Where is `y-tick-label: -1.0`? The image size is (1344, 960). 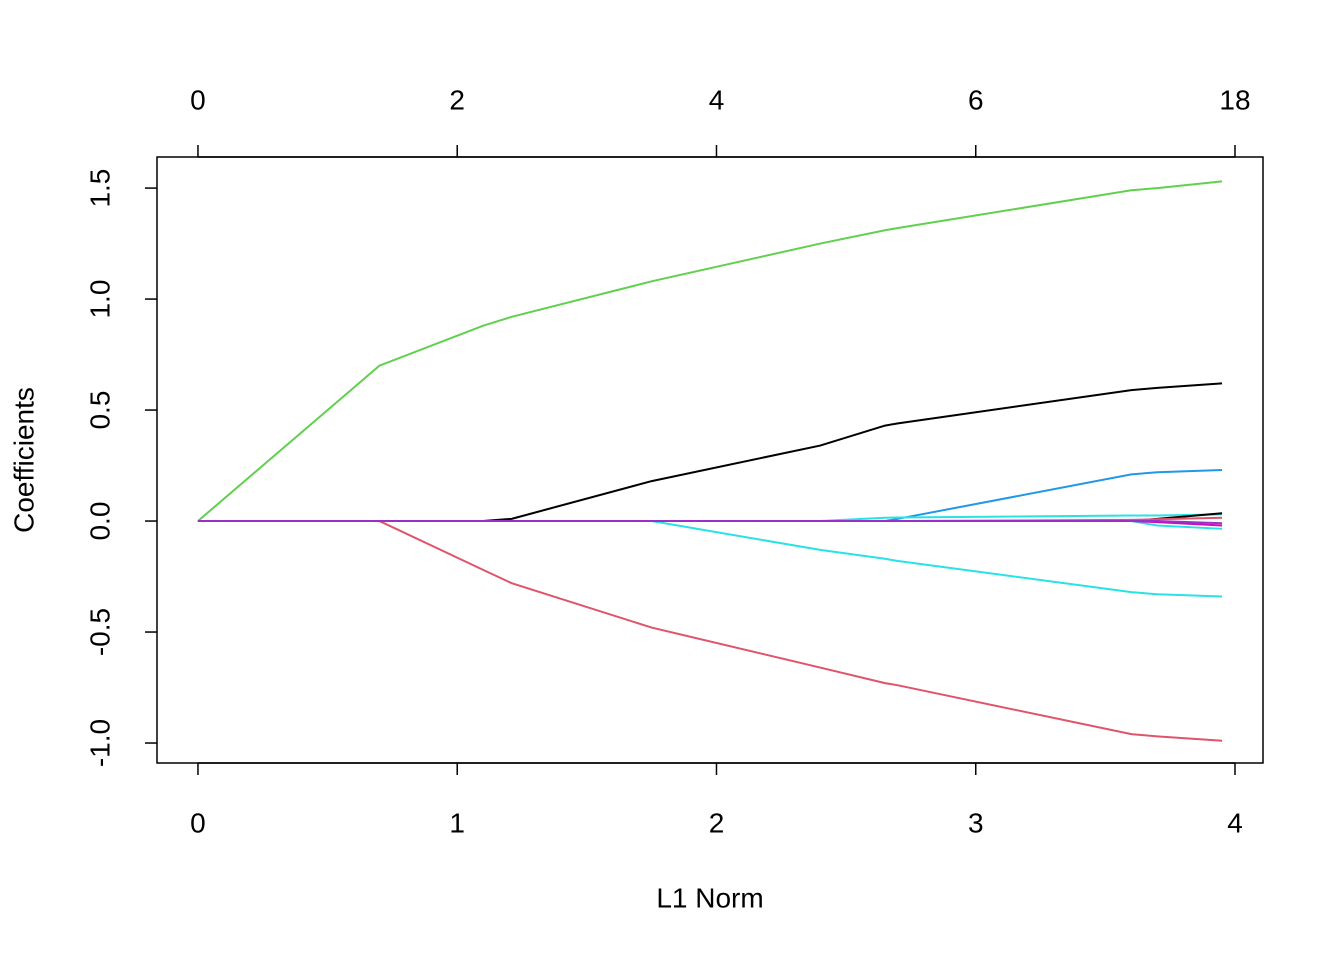
y-tick-label: -1.0 is located at coordinates (99, 743).